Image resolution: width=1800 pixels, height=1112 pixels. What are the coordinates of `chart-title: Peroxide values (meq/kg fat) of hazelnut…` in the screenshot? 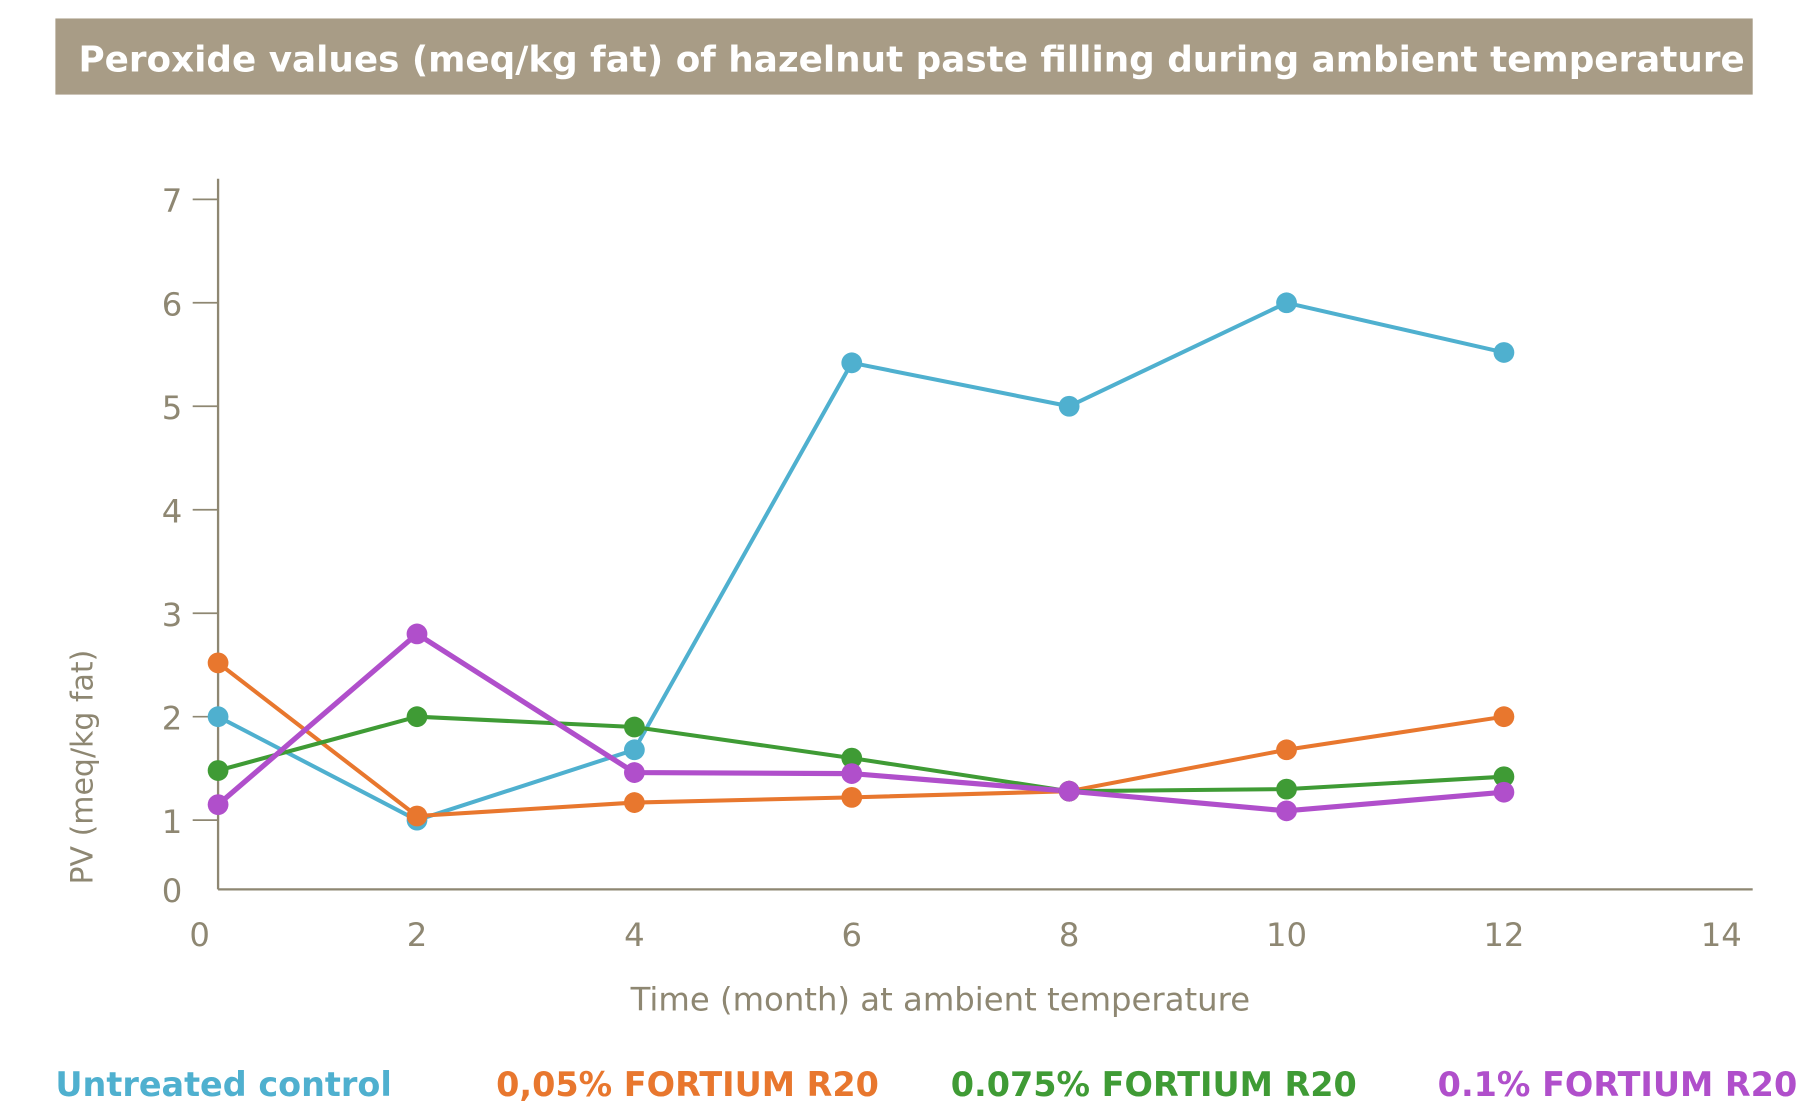 It's located at (911, 60).